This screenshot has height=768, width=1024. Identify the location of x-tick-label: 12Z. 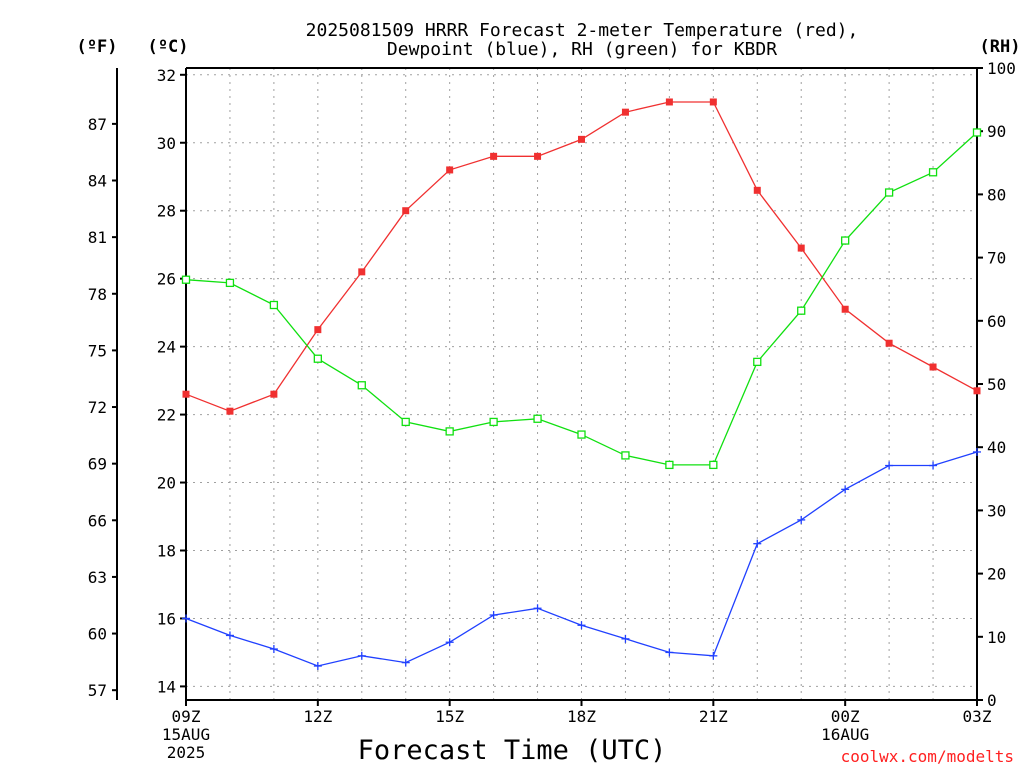
(317, 716).